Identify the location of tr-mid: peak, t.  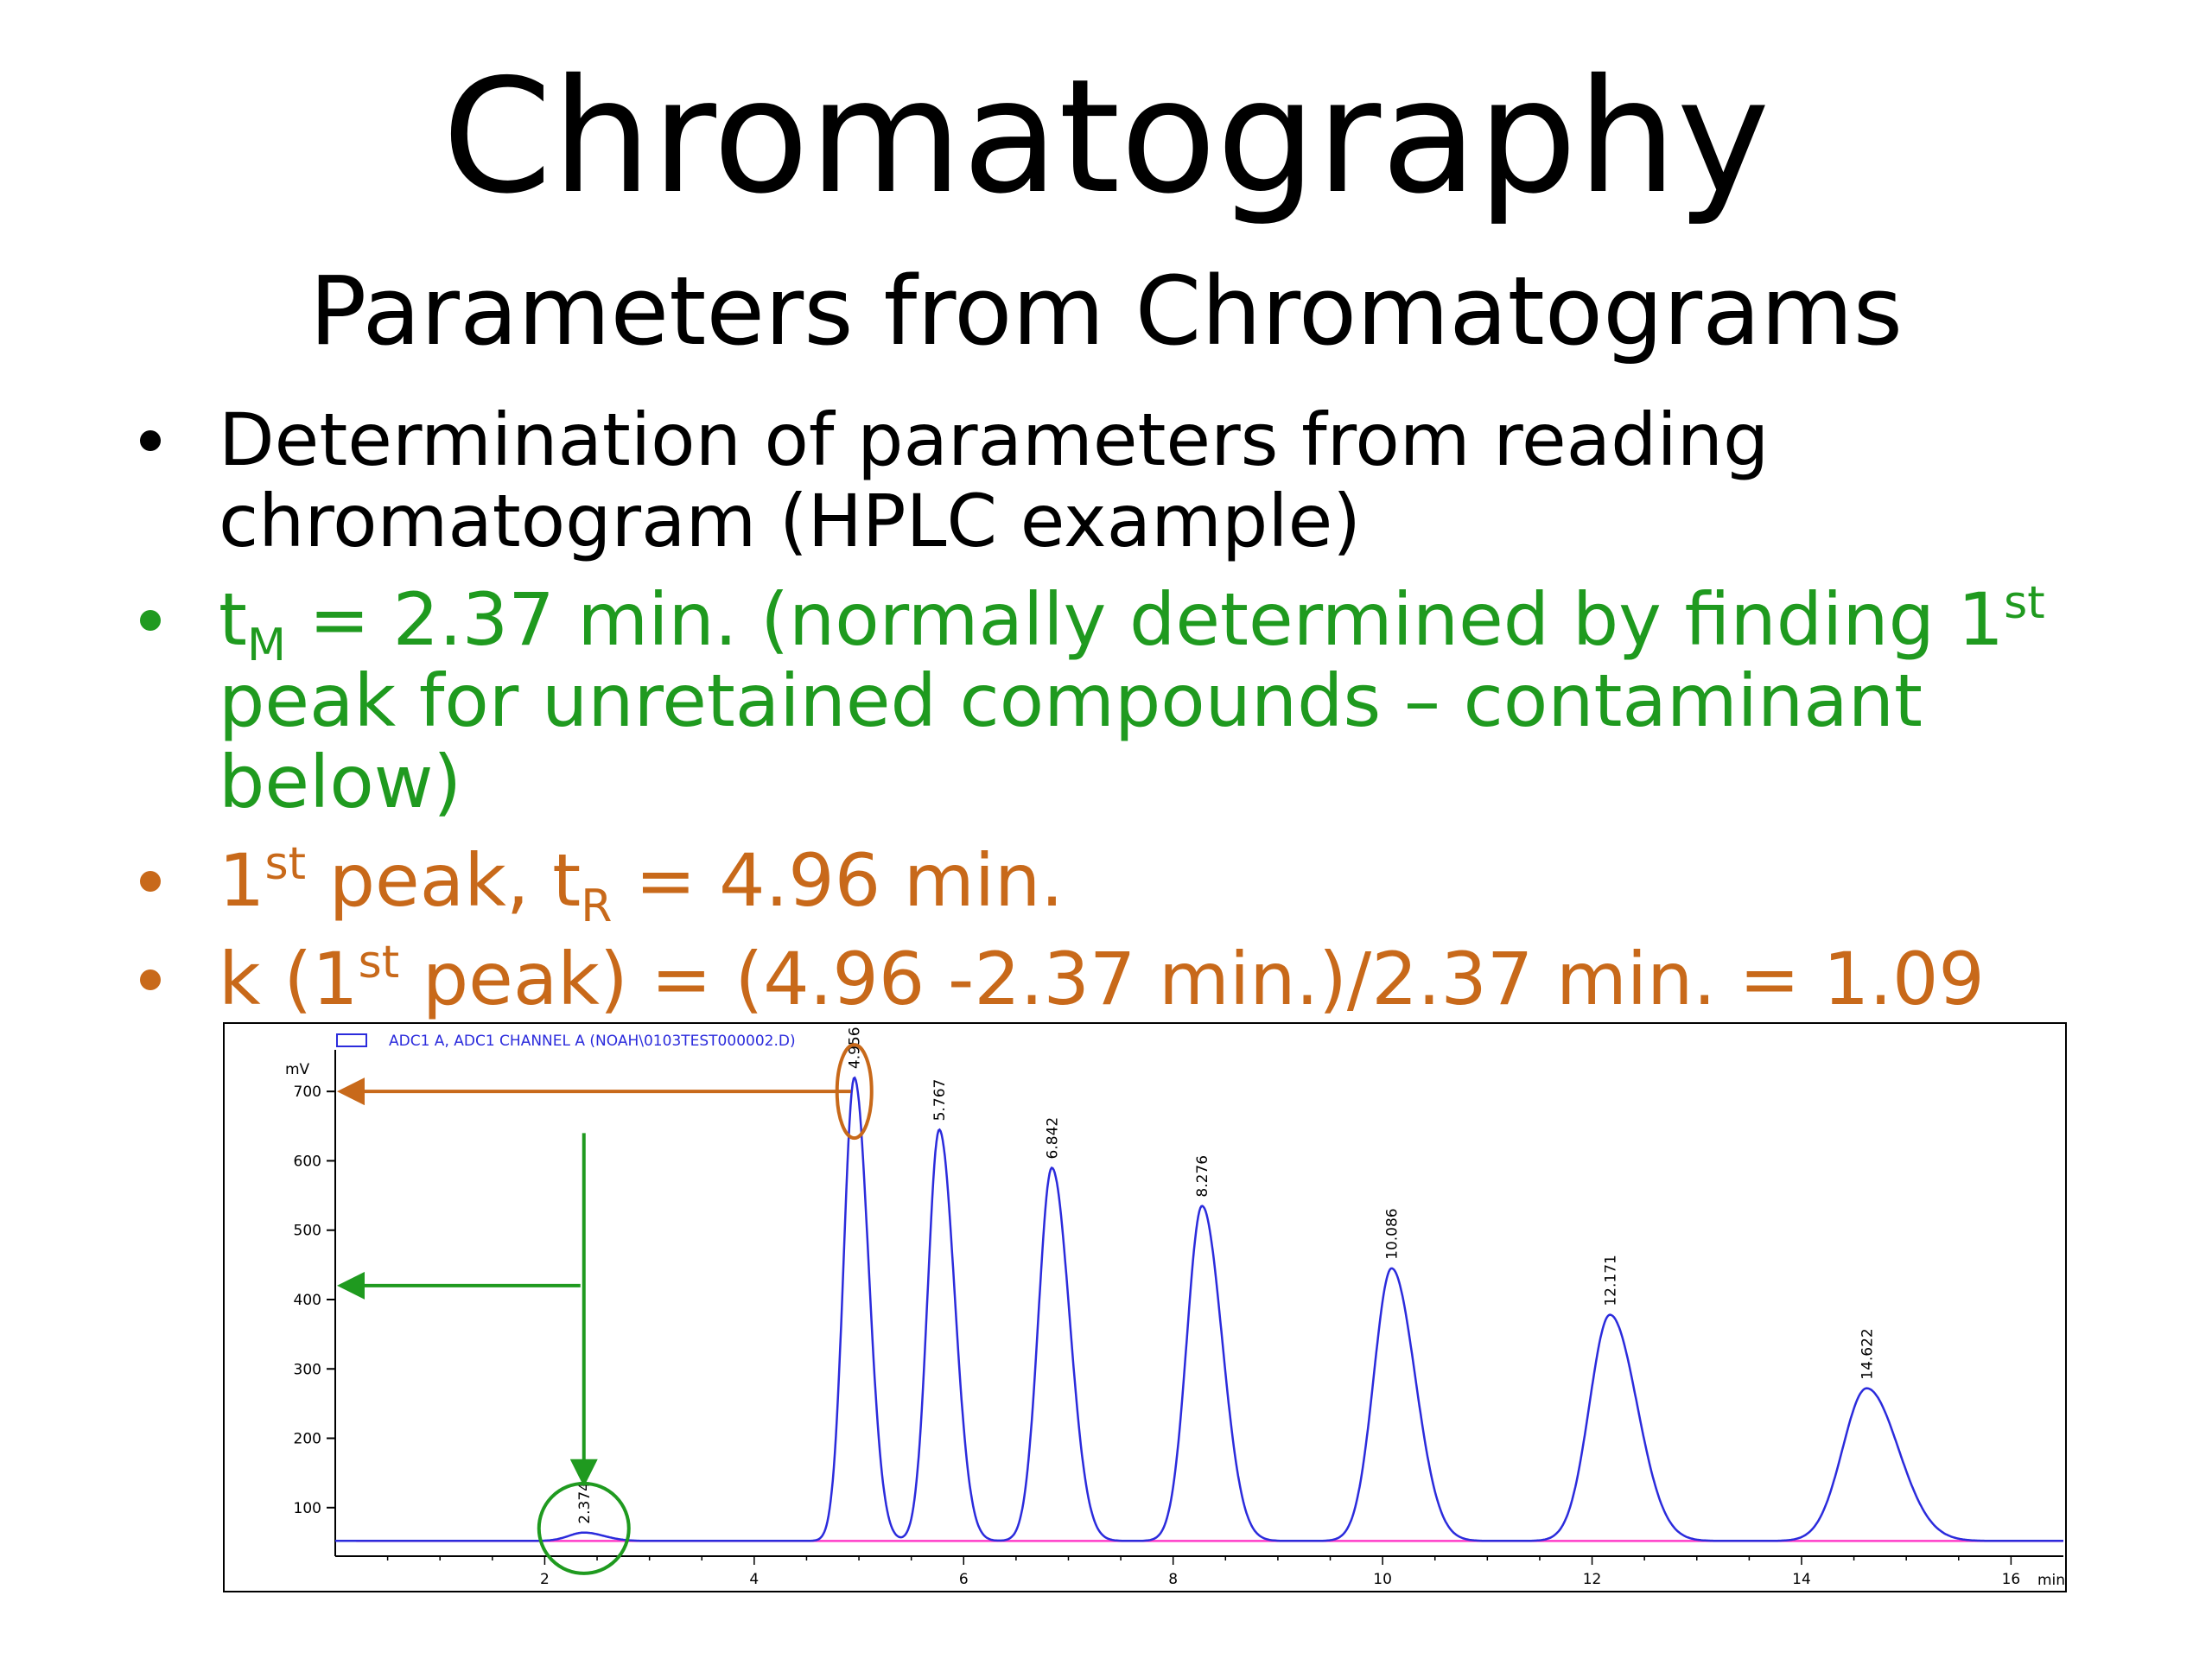
(444, 880).